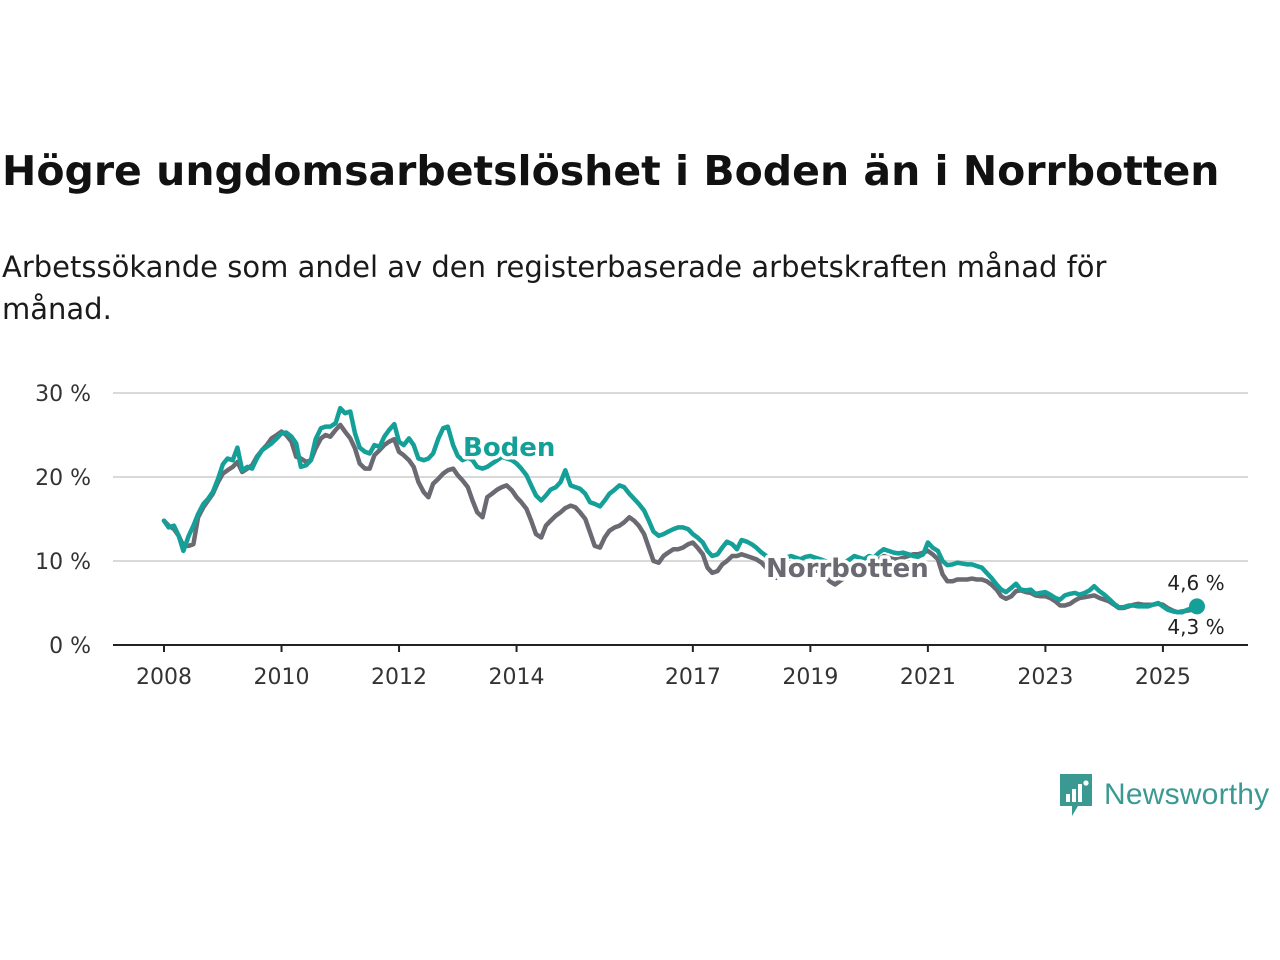  I want to click on y-tick-label: 0 %, so click(70, 646).